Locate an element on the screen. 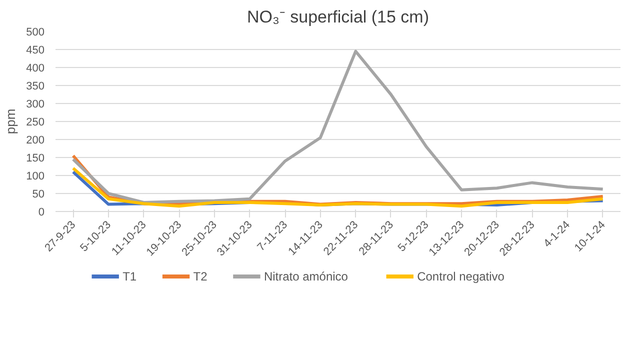 This screenshot has width=644, height=352. y-tick-label: 100 is located at coordinates (35, 176).